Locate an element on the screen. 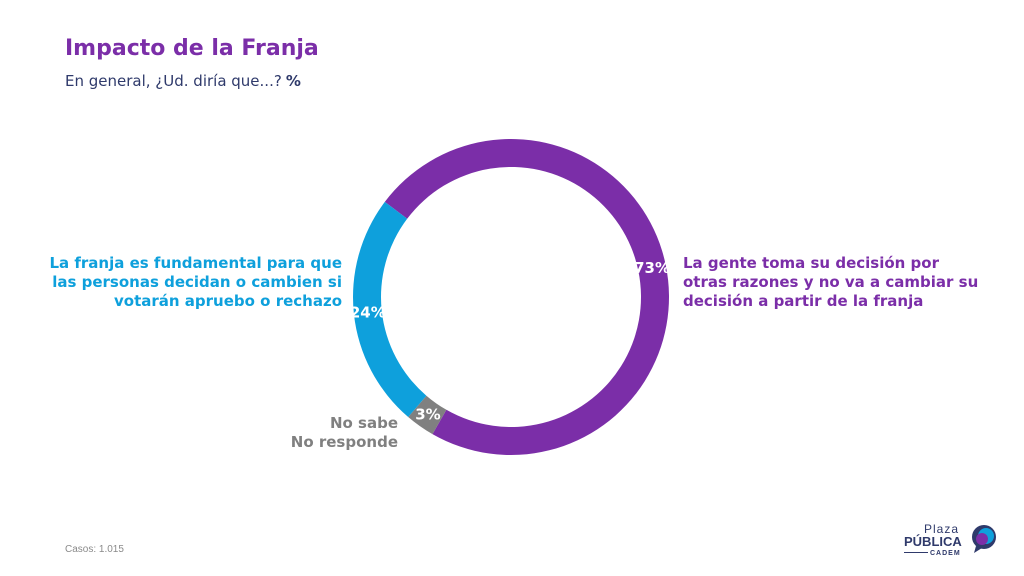  plaza-publica-logo: Plaza PÚBLICA CADEM is located at coordinates (950, 542).